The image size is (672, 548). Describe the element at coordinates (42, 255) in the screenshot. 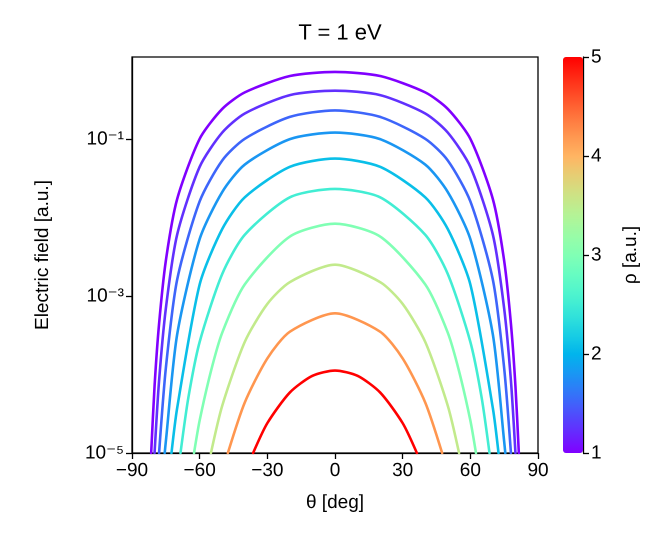

I see `y-axis-title: Electric field [a.u.]` at that location.